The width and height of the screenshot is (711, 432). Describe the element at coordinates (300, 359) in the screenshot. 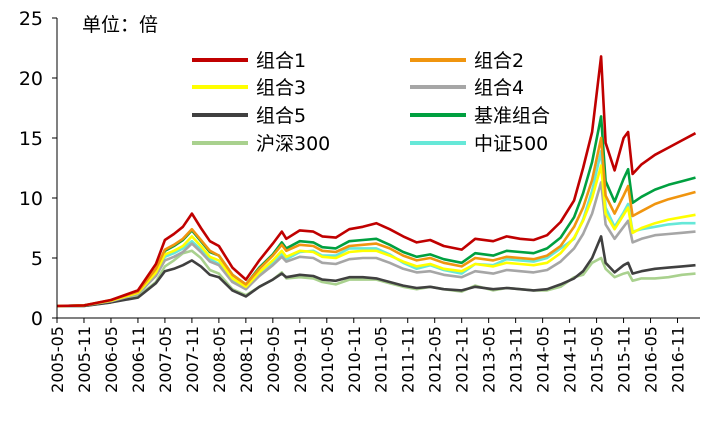

I see `x-tick-label: 2009-11` at that location.